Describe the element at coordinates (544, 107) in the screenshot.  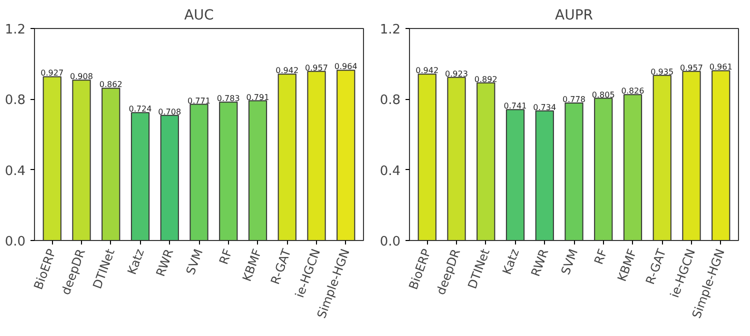
I see `data-label: 0.734` at that location.